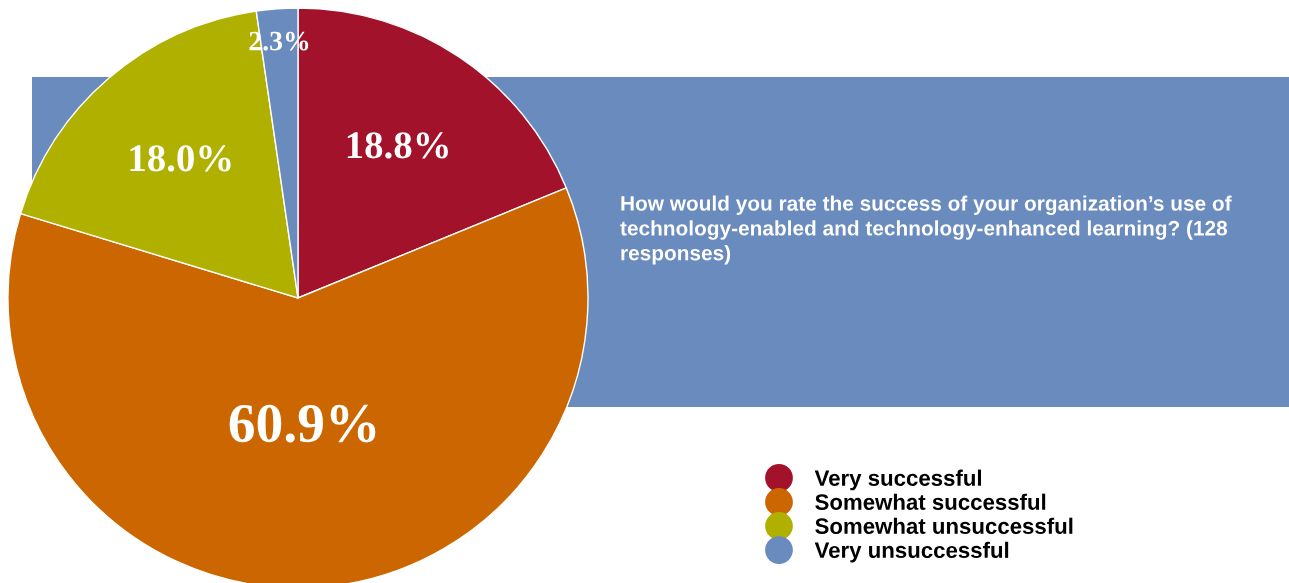  I want to click on legend-label: Very unsuccessful, so click(911, 552).